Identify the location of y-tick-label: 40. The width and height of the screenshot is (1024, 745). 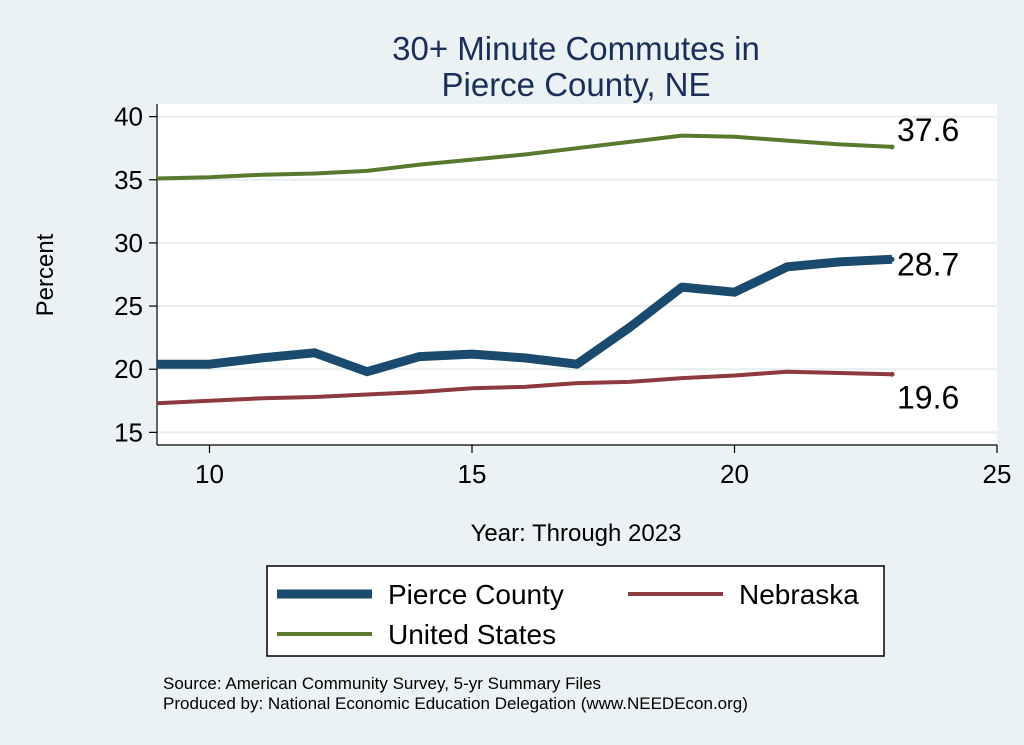
(128, 117).